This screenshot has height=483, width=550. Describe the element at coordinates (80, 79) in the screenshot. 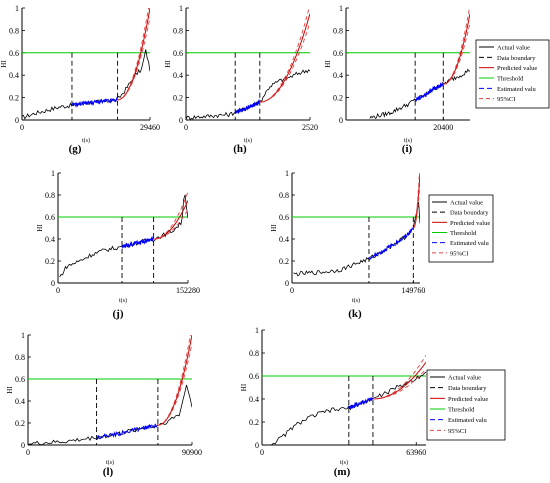

I see `chart-panel: 0 0.2 0.4 0.6 0.8 1 0 29460 HI t(s)(g)` at that location.